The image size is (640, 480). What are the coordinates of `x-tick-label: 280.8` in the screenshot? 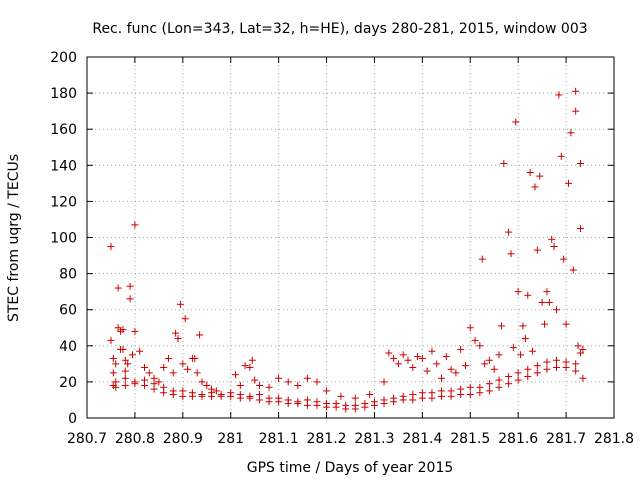 It's located at (135, 439).